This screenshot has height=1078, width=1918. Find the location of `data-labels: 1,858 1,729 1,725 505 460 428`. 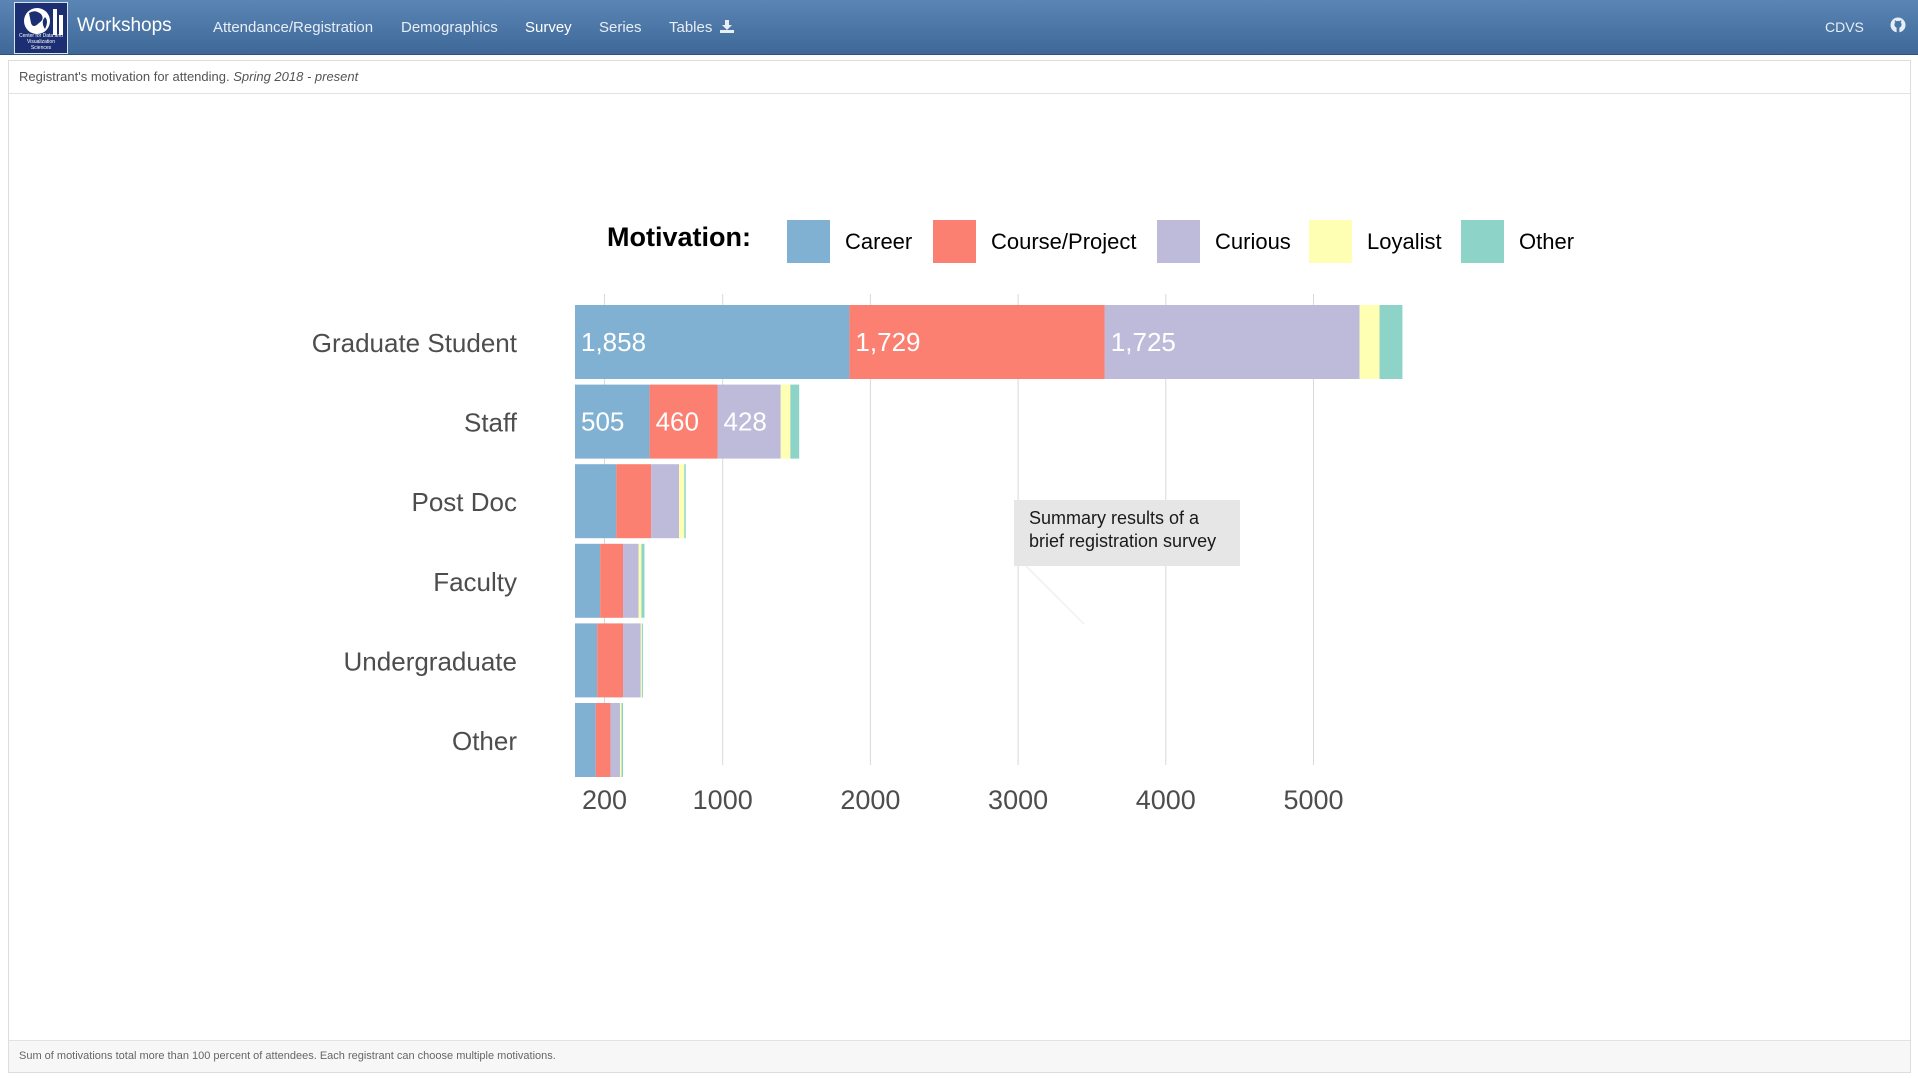

data-labels: 1,858 1,729 1,725 505 460 428 is located at coordinates (878, 382).